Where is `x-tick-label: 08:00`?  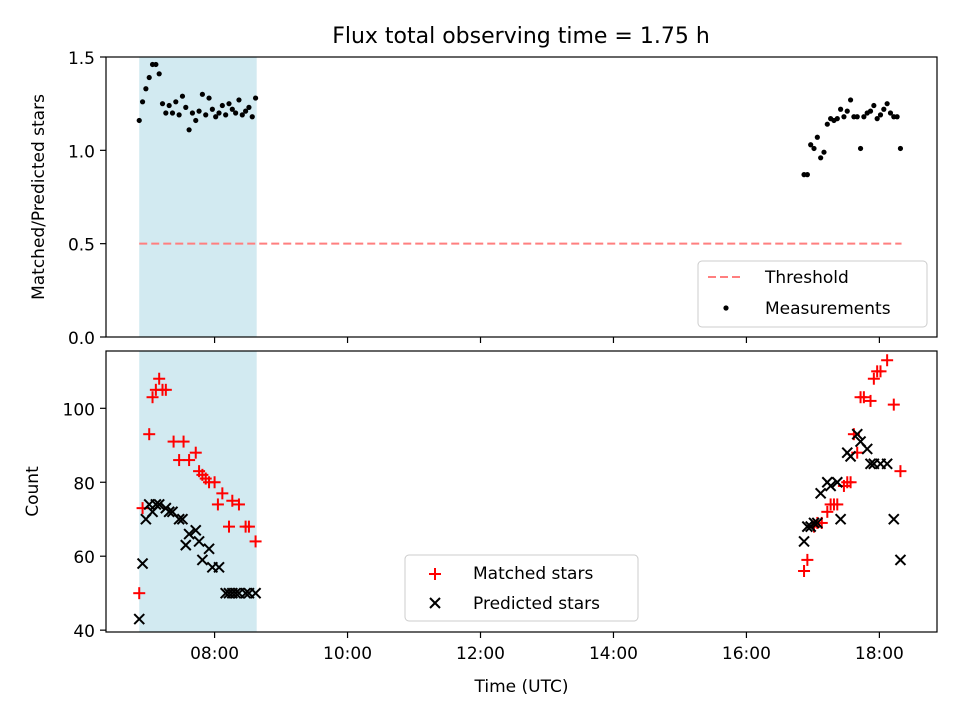
x-tick-label: 08:00 is located at coordinates (214, 654).